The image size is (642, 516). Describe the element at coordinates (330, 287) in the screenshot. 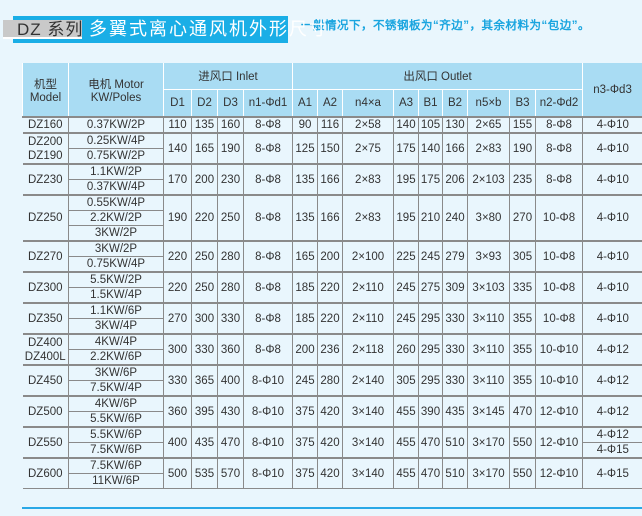

I see `value-cell: 220` at that location.